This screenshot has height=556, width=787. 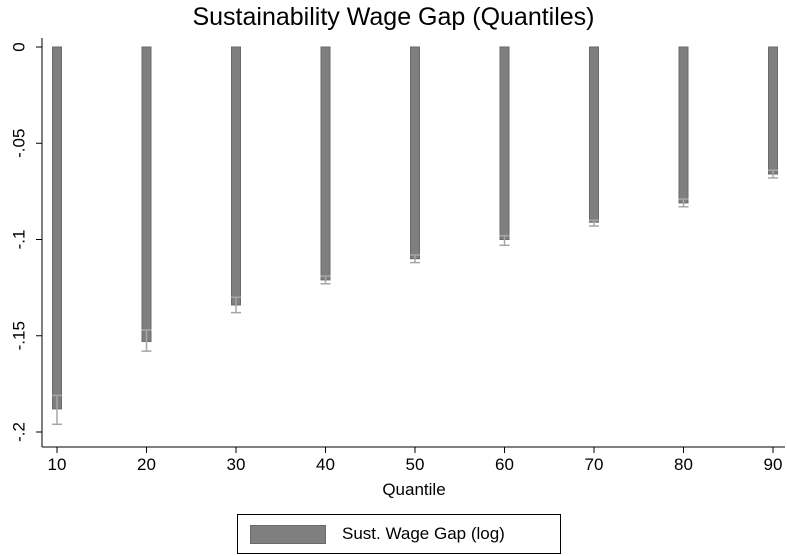 What do you see at coordinates (236, 464) in the screenshot?
I see `x-tick-label: 30` at bounding box center [236, 464].